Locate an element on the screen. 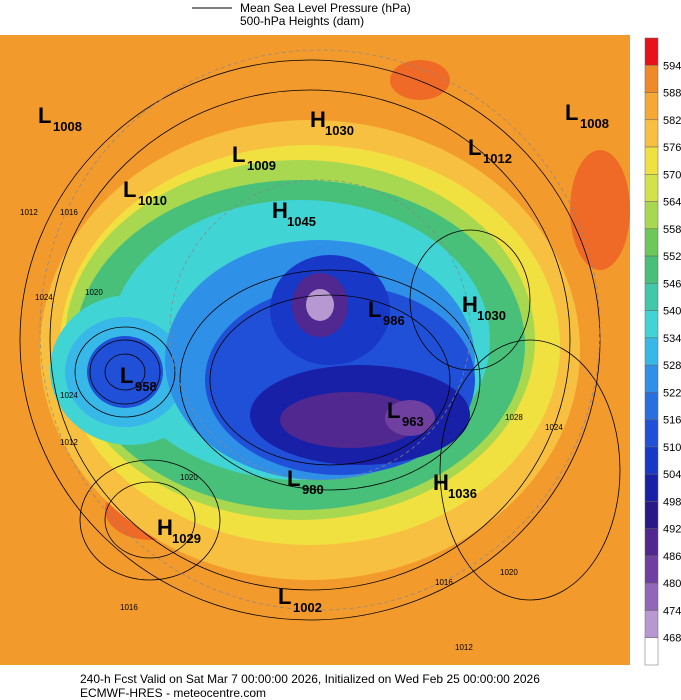  colorbar-tick-label: 504 is located at coordinates (672, 475).